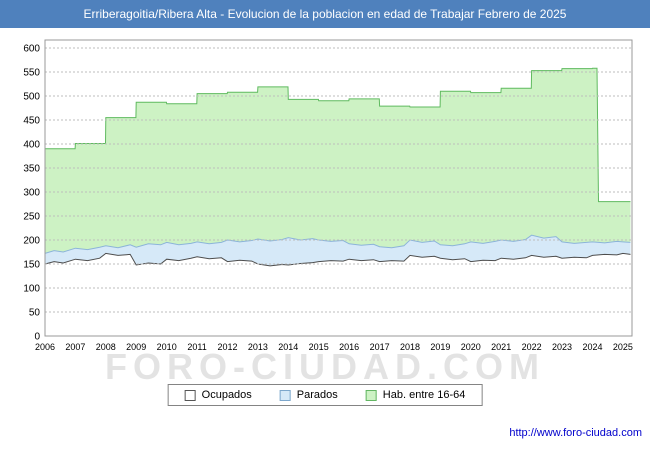  Describe the element at coordinates (75, 347) in the screenshot. I see `x-tick-label: 2007` at that location.